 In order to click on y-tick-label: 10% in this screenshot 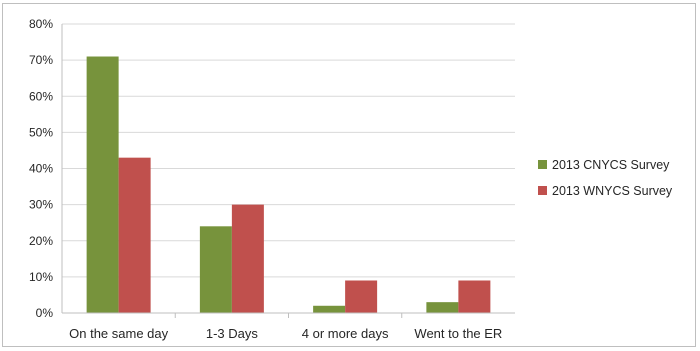, I will do `click(41, 277)`.